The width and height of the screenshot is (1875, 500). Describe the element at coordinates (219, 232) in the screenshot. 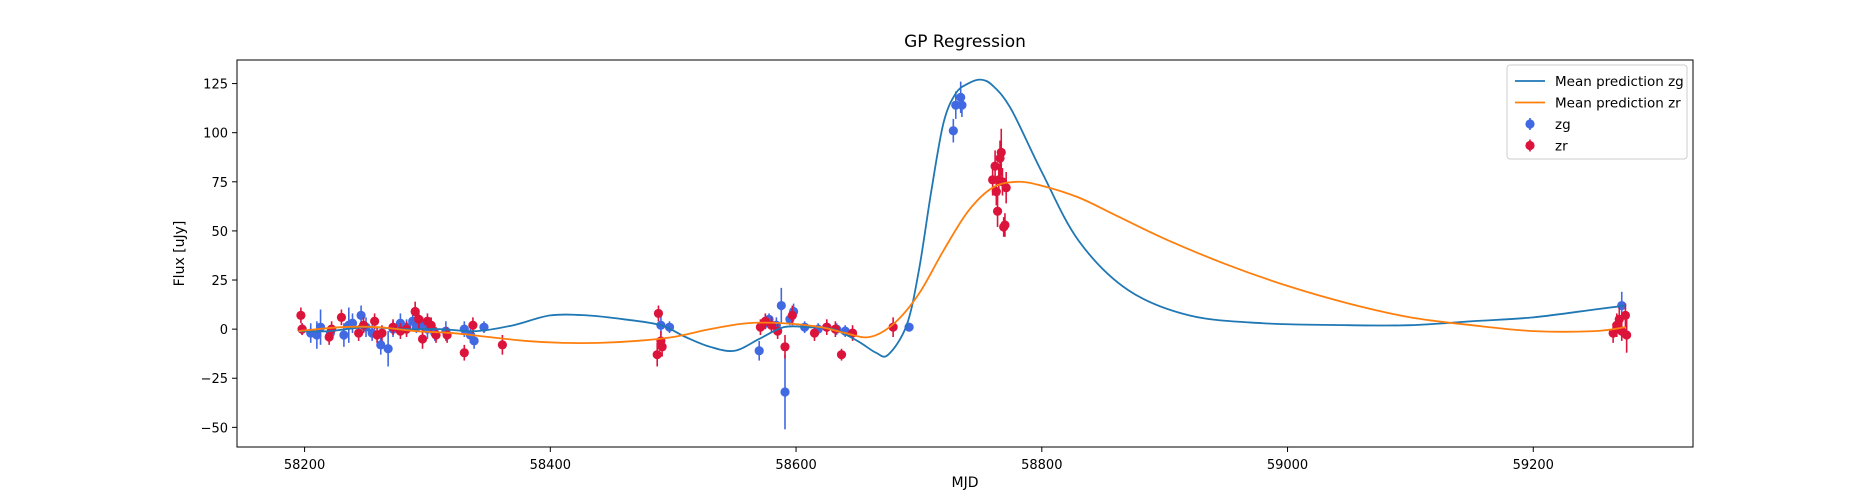

I see `y-tick-label: 50` at that location.